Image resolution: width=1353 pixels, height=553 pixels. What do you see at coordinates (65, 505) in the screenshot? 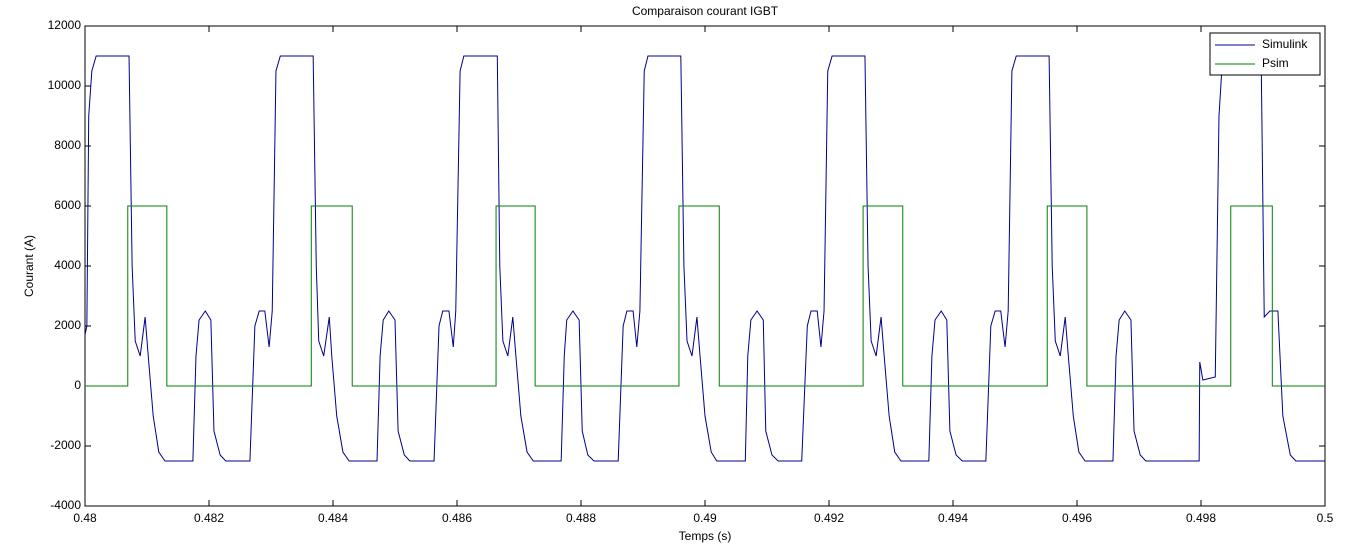
I see `y-tick-label: -4000` at bounding box center [65, 505].